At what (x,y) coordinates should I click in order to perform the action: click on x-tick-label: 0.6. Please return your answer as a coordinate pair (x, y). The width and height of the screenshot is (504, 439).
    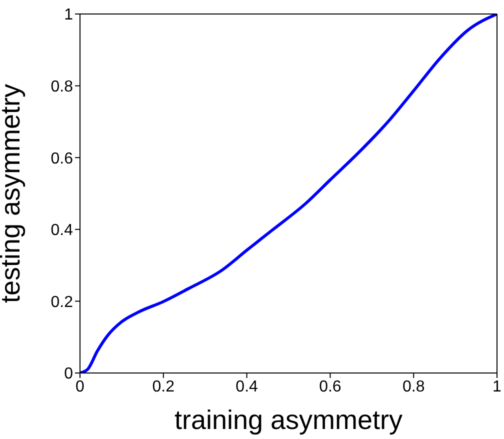
    Looking at the image, I should click on (330, 387).